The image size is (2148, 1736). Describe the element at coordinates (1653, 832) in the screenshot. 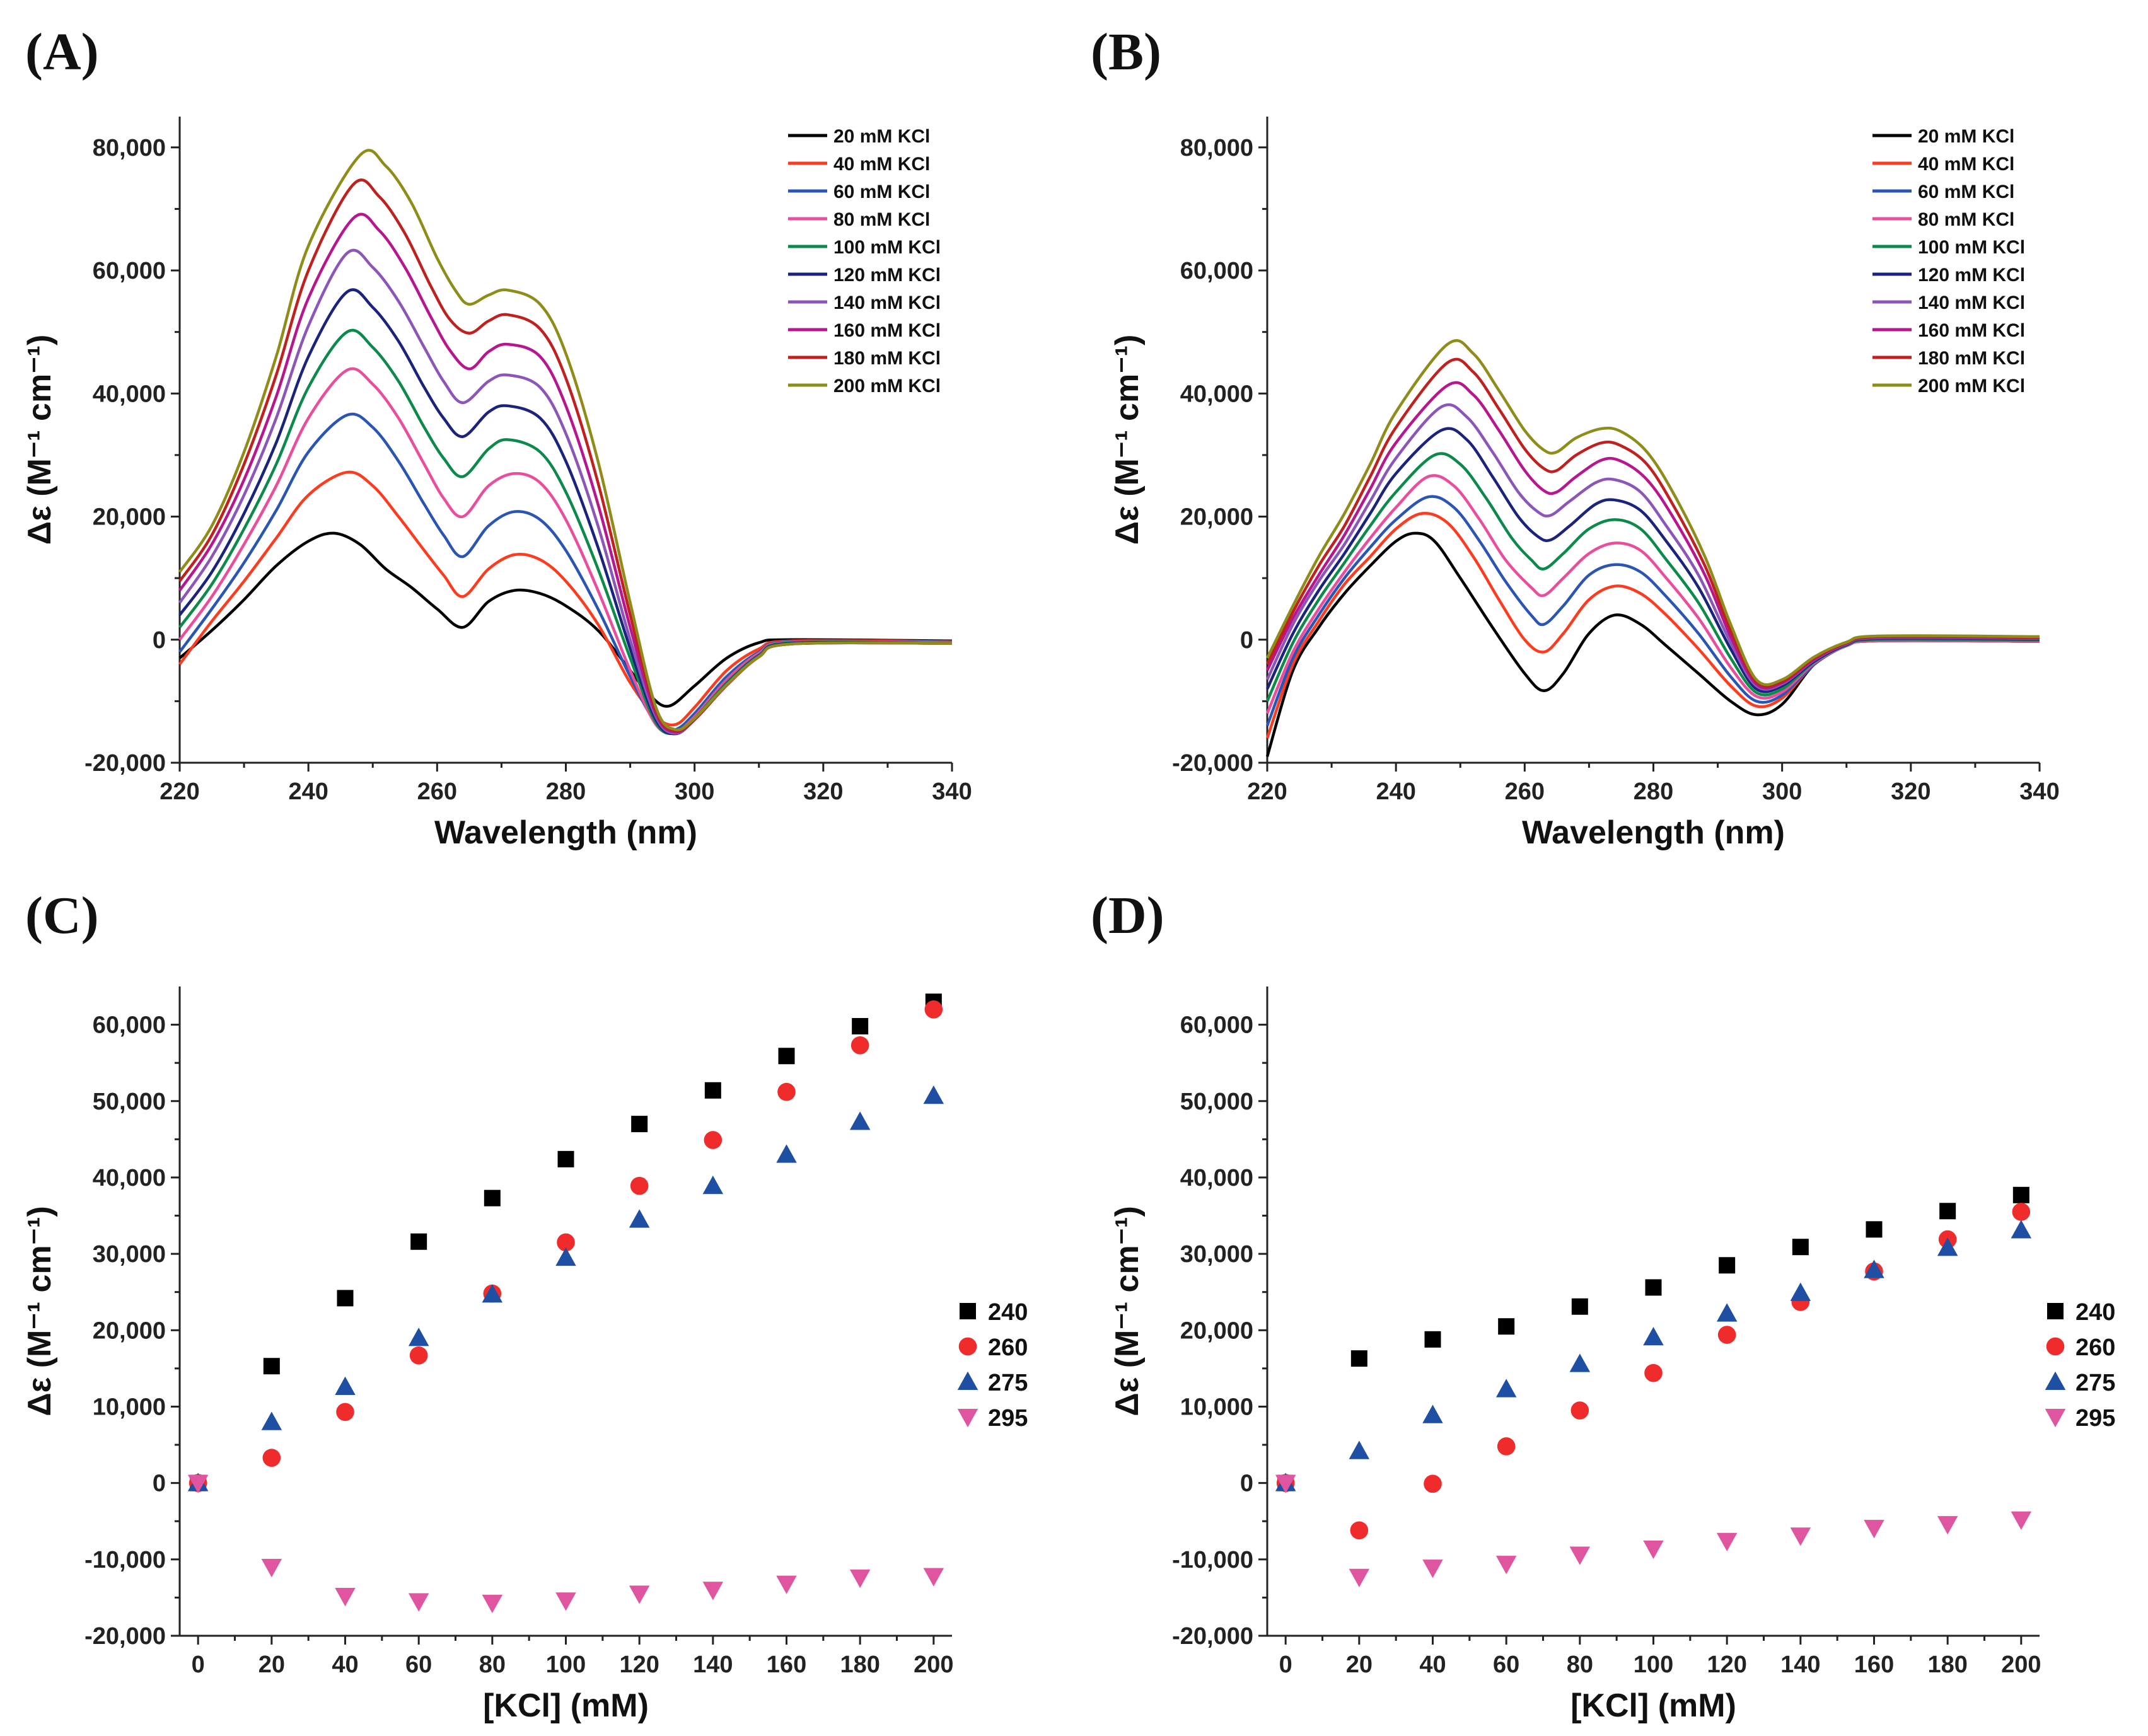

I see `x-axis-title: Wavelength (nm)` at that location.